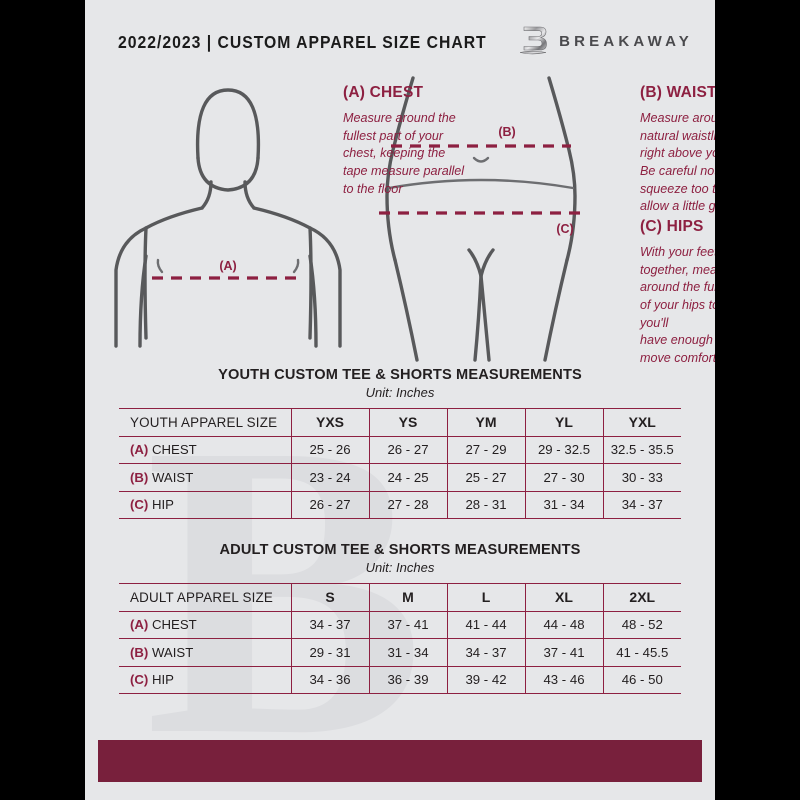  What do you see at coordinates (330, 652) in the screenshot?
I see `adult-row-waist-cell-1: 29 - 31` at bounding box center [330, 652].